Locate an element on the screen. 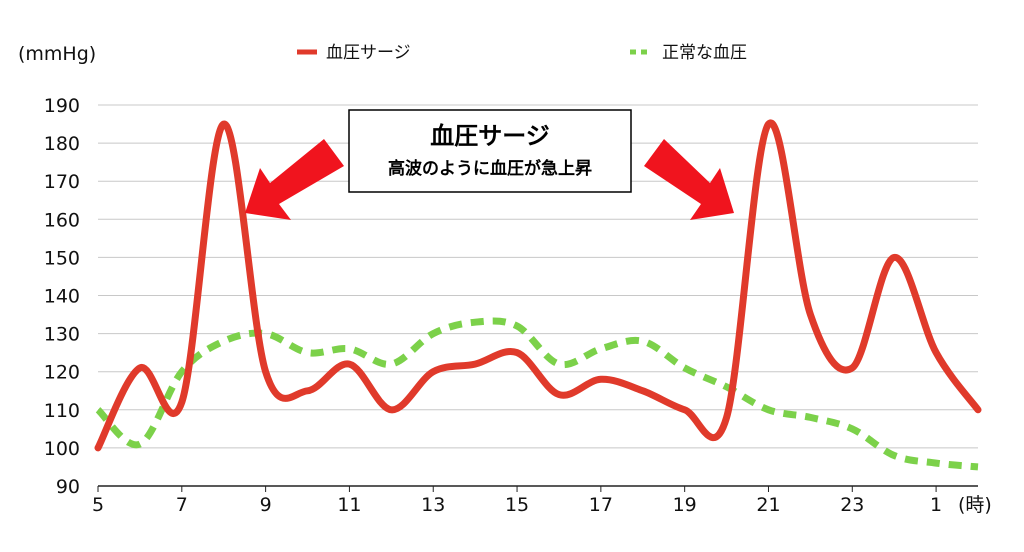 The height and width of the screenshot is (552, 1024). callout-box: 血圧サージ 高波のように血圧が急上昇 is located at coordinates (490, 151).